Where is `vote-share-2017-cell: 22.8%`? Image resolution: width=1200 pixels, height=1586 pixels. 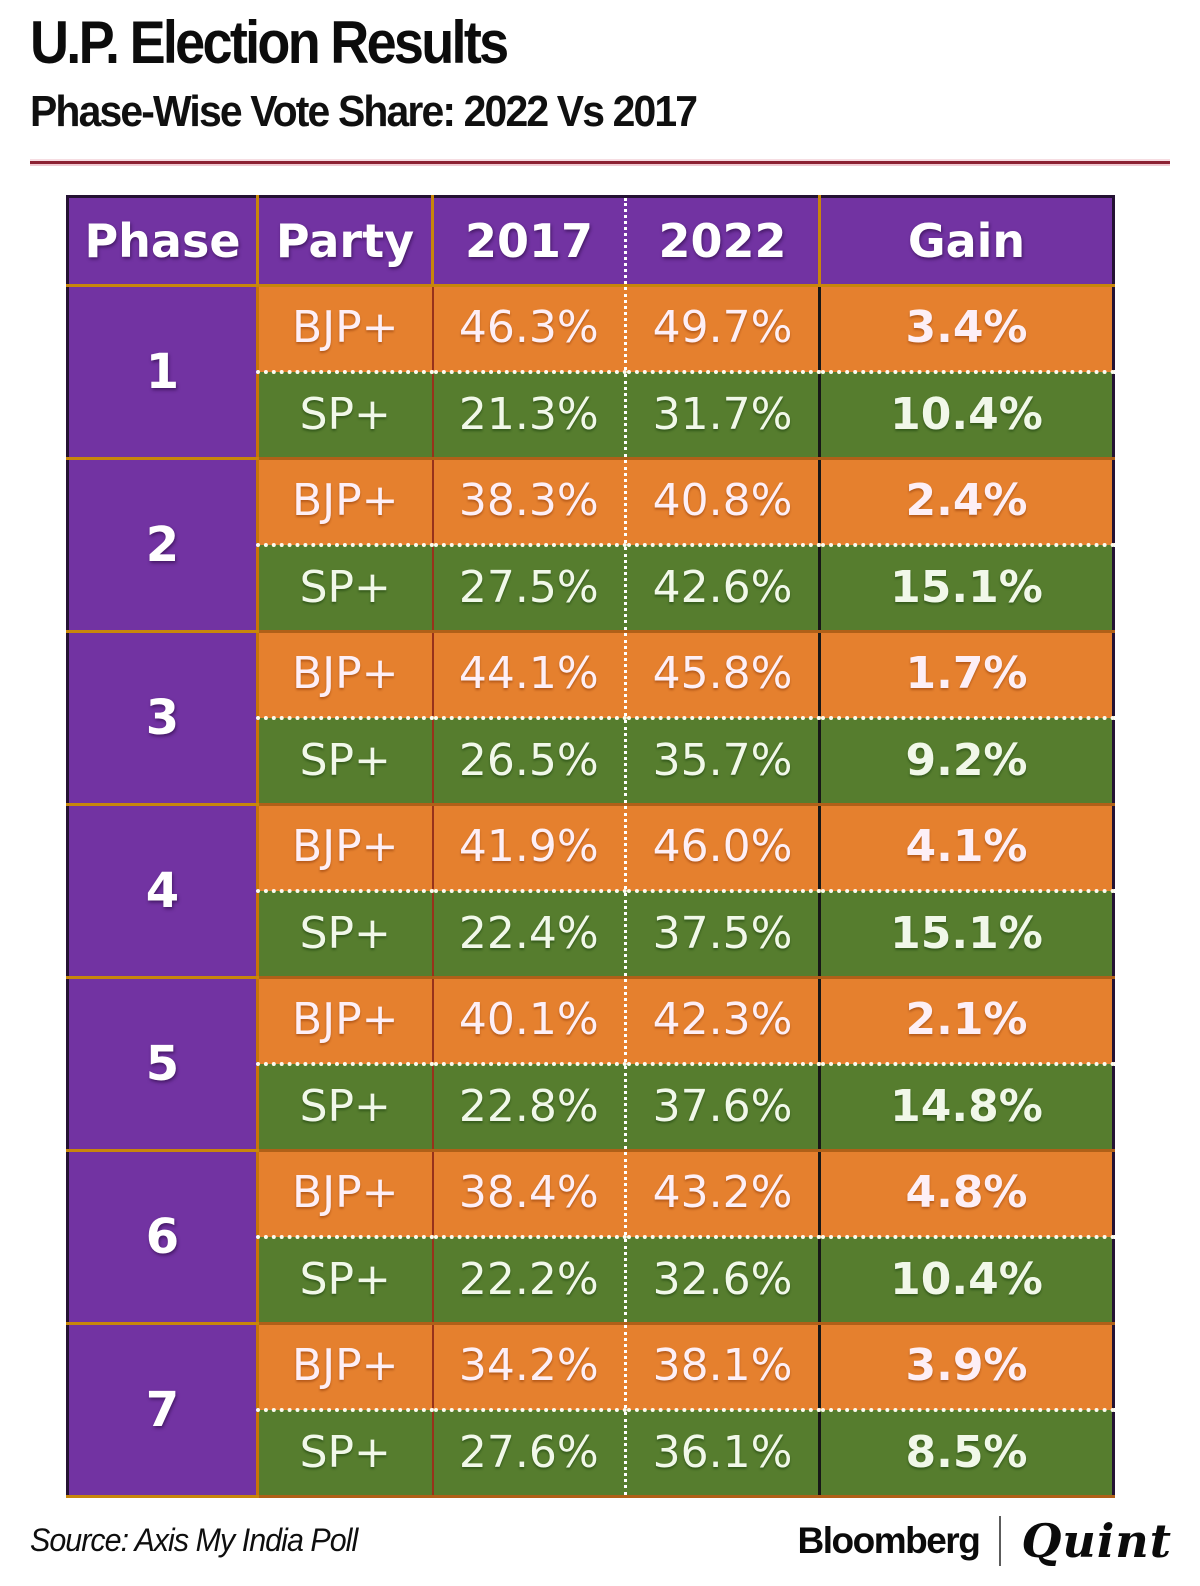 vote-share-2017-cell: 22.8% is located at coordinates (529, 1107).